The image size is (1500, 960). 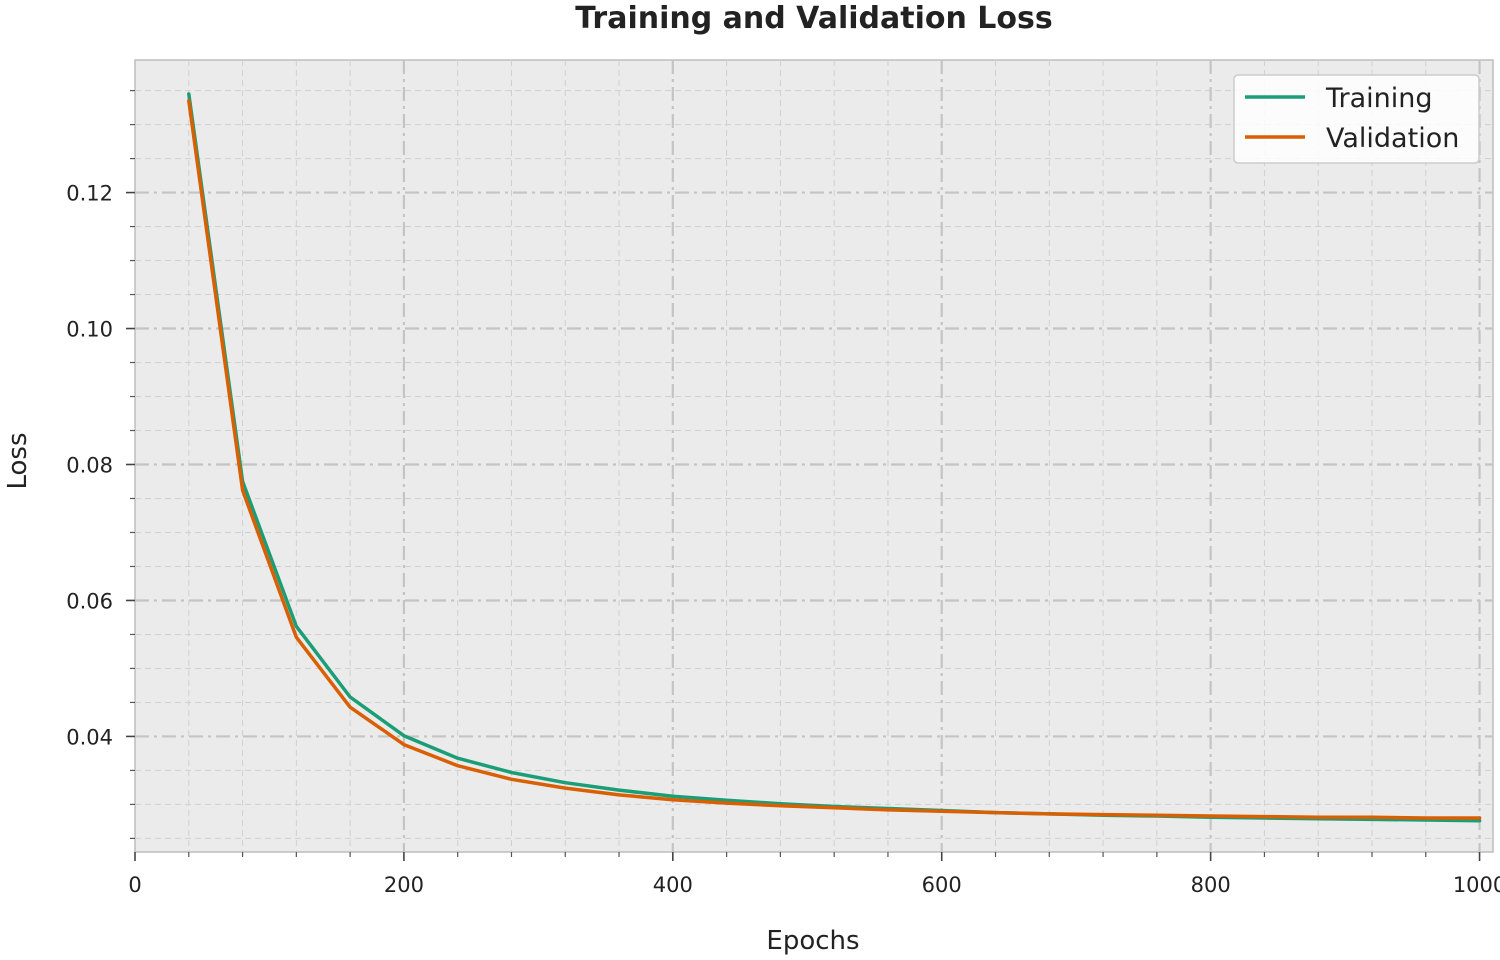 I want to click on x-axis-label: Epochs, so click(x=812, y=941).